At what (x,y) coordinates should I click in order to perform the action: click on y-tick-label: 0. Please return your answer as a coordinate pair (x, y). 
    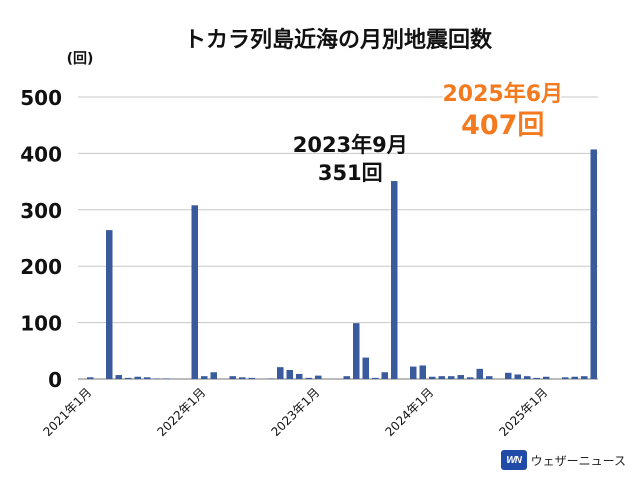
    Looking at the image, I should click on (55, 380).